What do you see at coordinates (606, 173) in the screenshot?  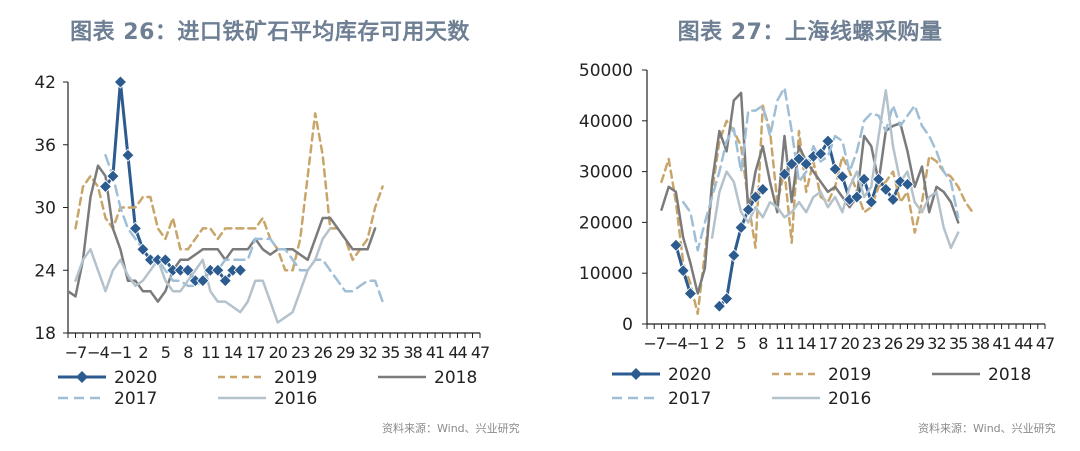 I see `y-tick-label: 30000` at bounding box center [606, 173].